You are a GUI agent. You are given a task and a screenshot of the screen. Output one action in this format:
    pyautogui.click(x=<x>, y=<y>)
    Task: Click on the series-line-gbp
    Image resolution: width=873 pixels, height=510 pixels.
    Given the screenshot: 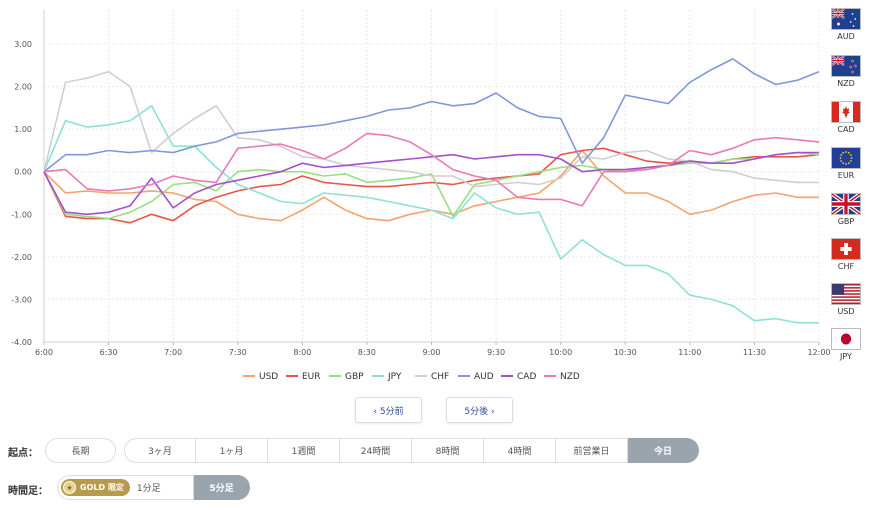 What is the action you would take?
    pyautogui.click(x=431, y=185)
    